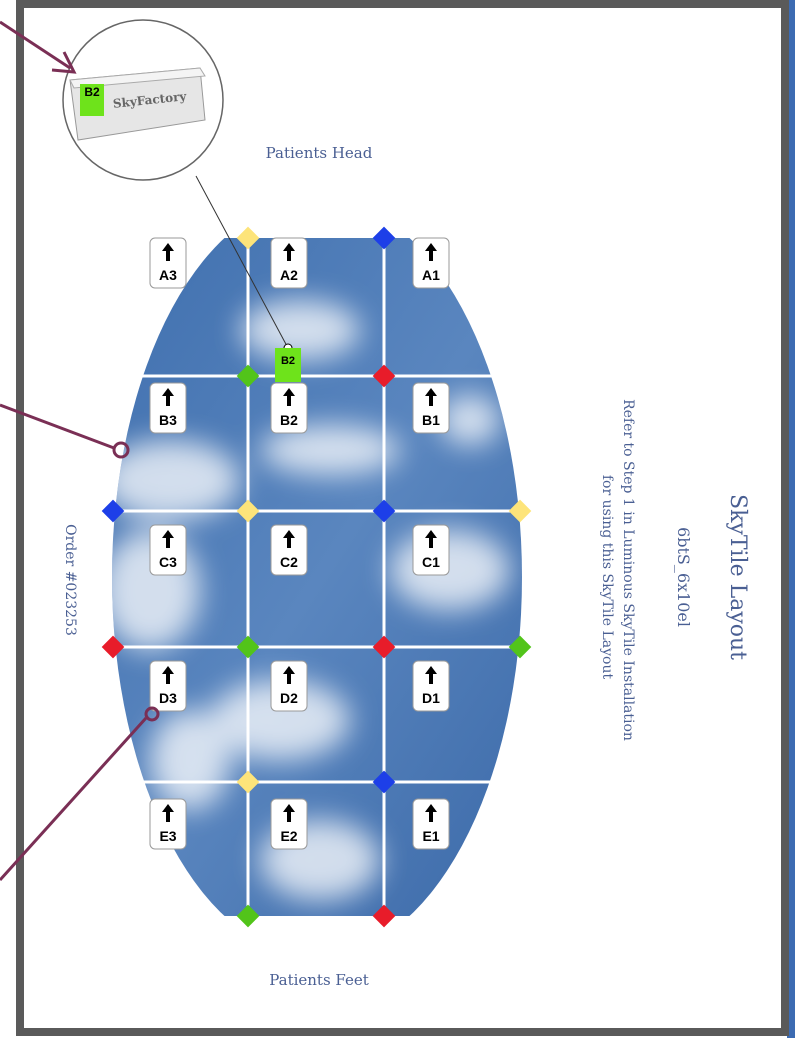 The width and height of the screenshot is (795, 1038). I want to click on title: SkyTile Layout, so click(737, 577).